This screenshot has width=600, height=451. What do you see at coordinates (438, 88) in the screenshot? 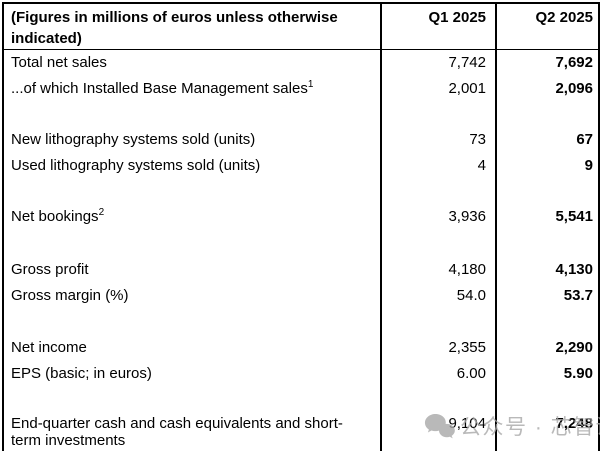
I see `q1-value: 2,001` at bounding box center [438, 88].